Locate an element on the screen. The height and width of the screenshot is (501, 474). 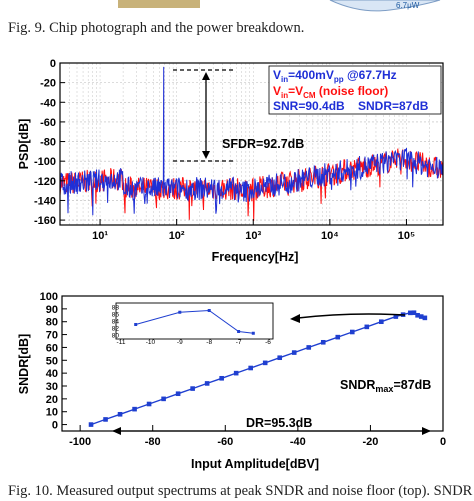
sndr-x-axis-label: Input Amplitude[dBV] is located at coordinates (255, 464).